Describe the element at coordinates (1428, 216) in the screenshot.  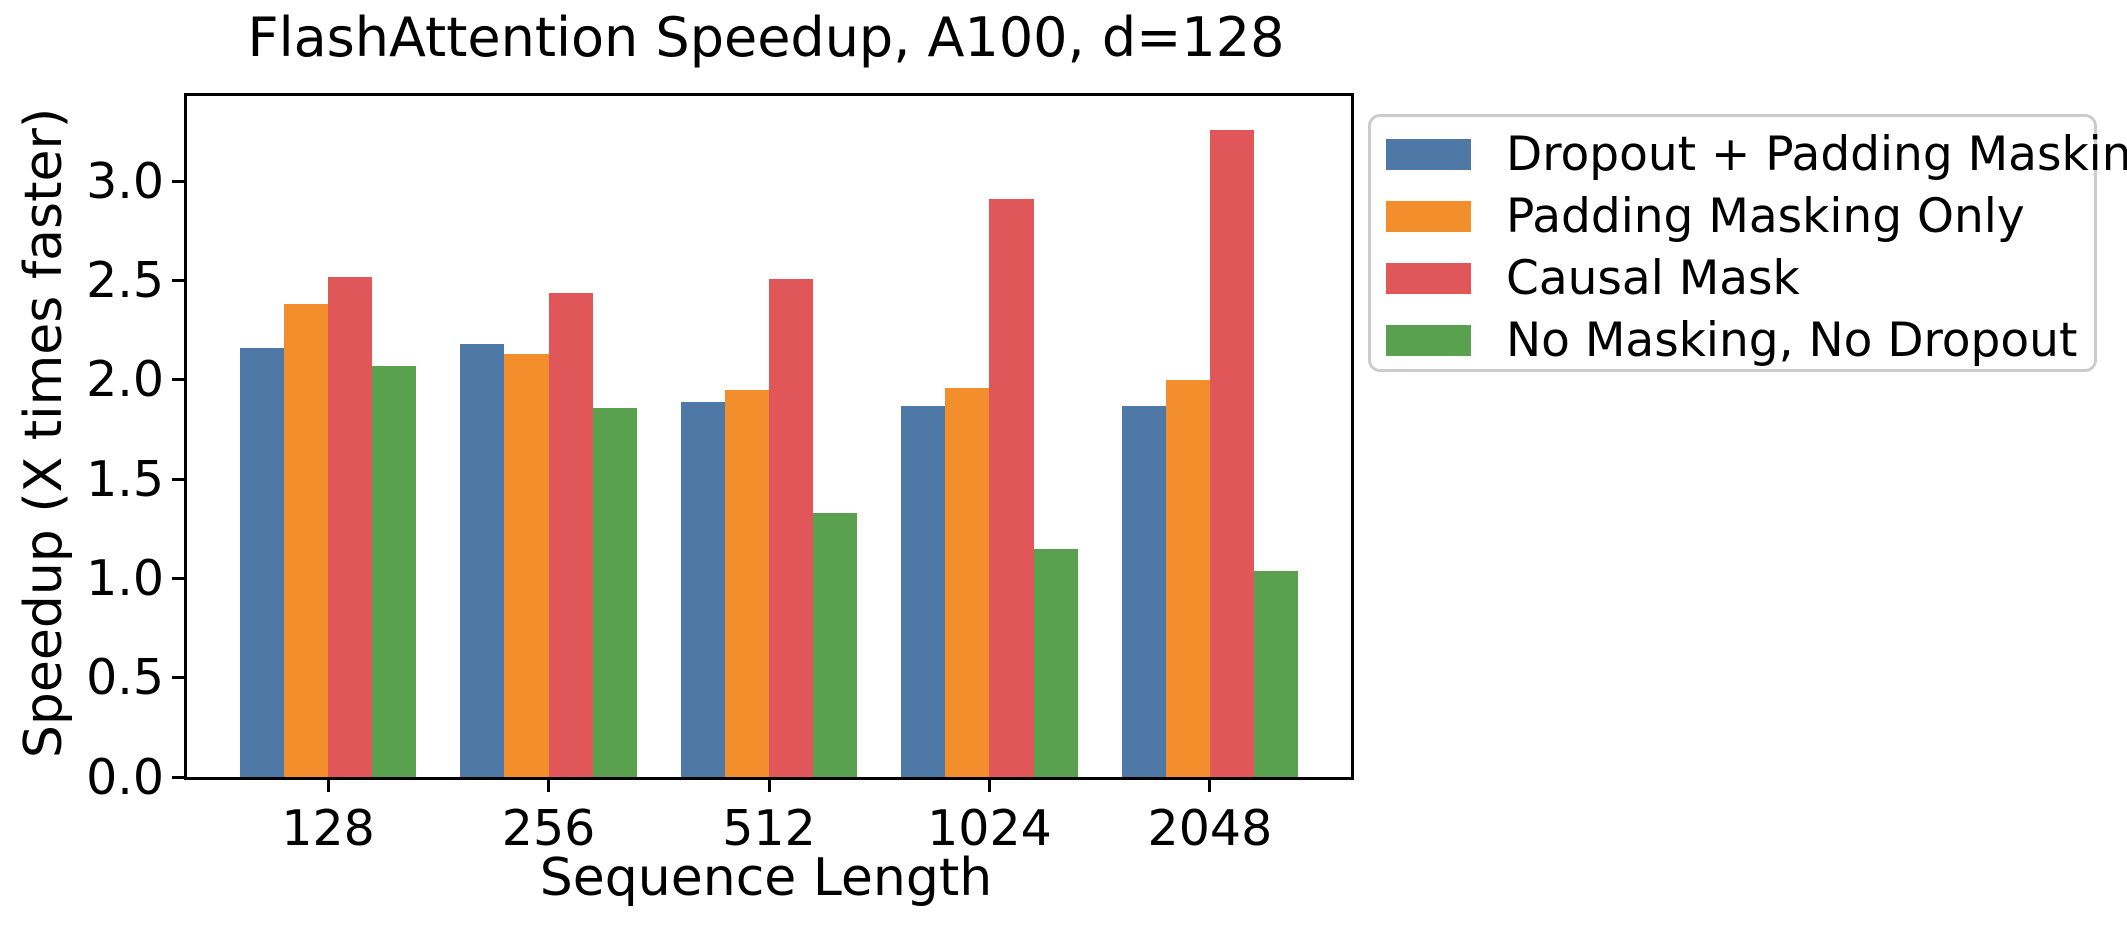
I see `legend-swatch-padding-masking-only` at that location.